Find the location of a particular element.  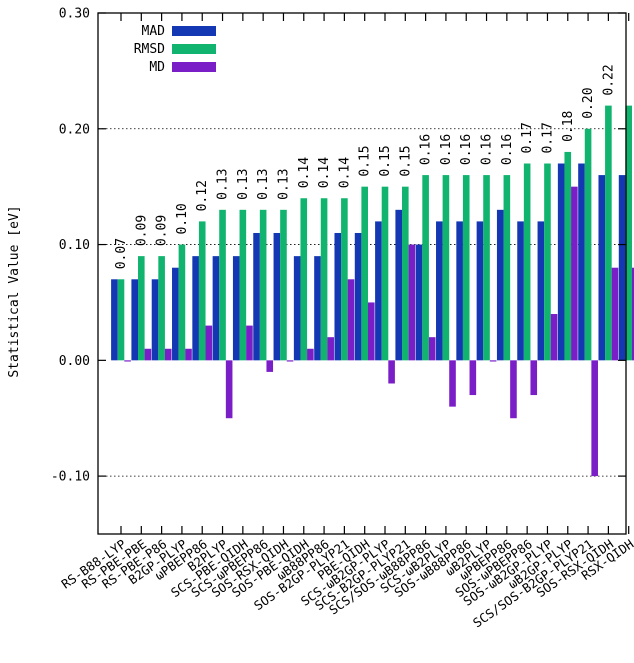

value-label: 0.10 is located at coordinates (182, 218).